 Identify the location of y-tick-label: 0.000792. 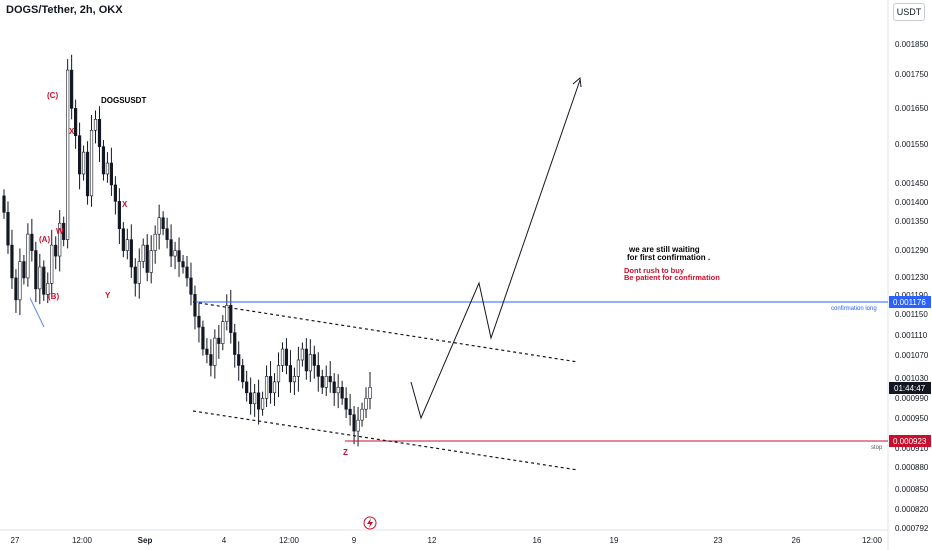
(912, 528).